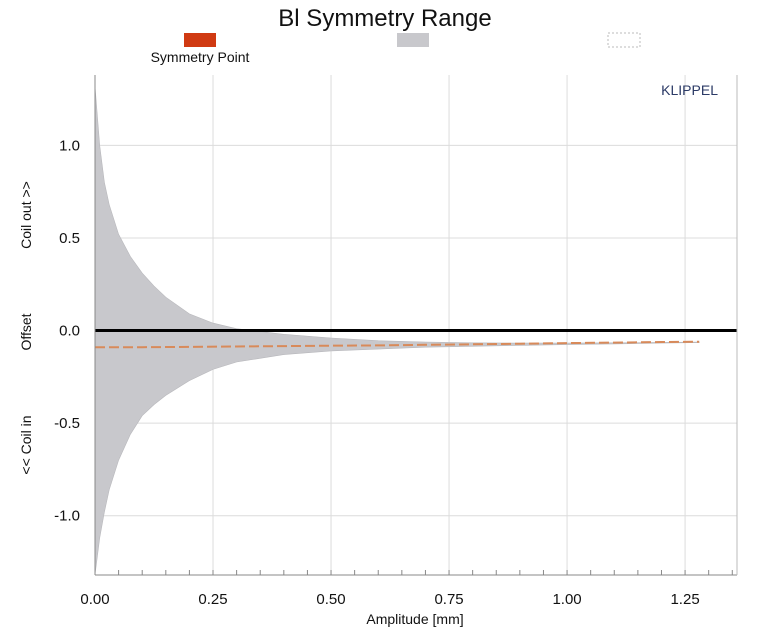  Describe the element at coordinates (212, 599) in the screenshot. I see `x-tick-label: 0.25` at that location.